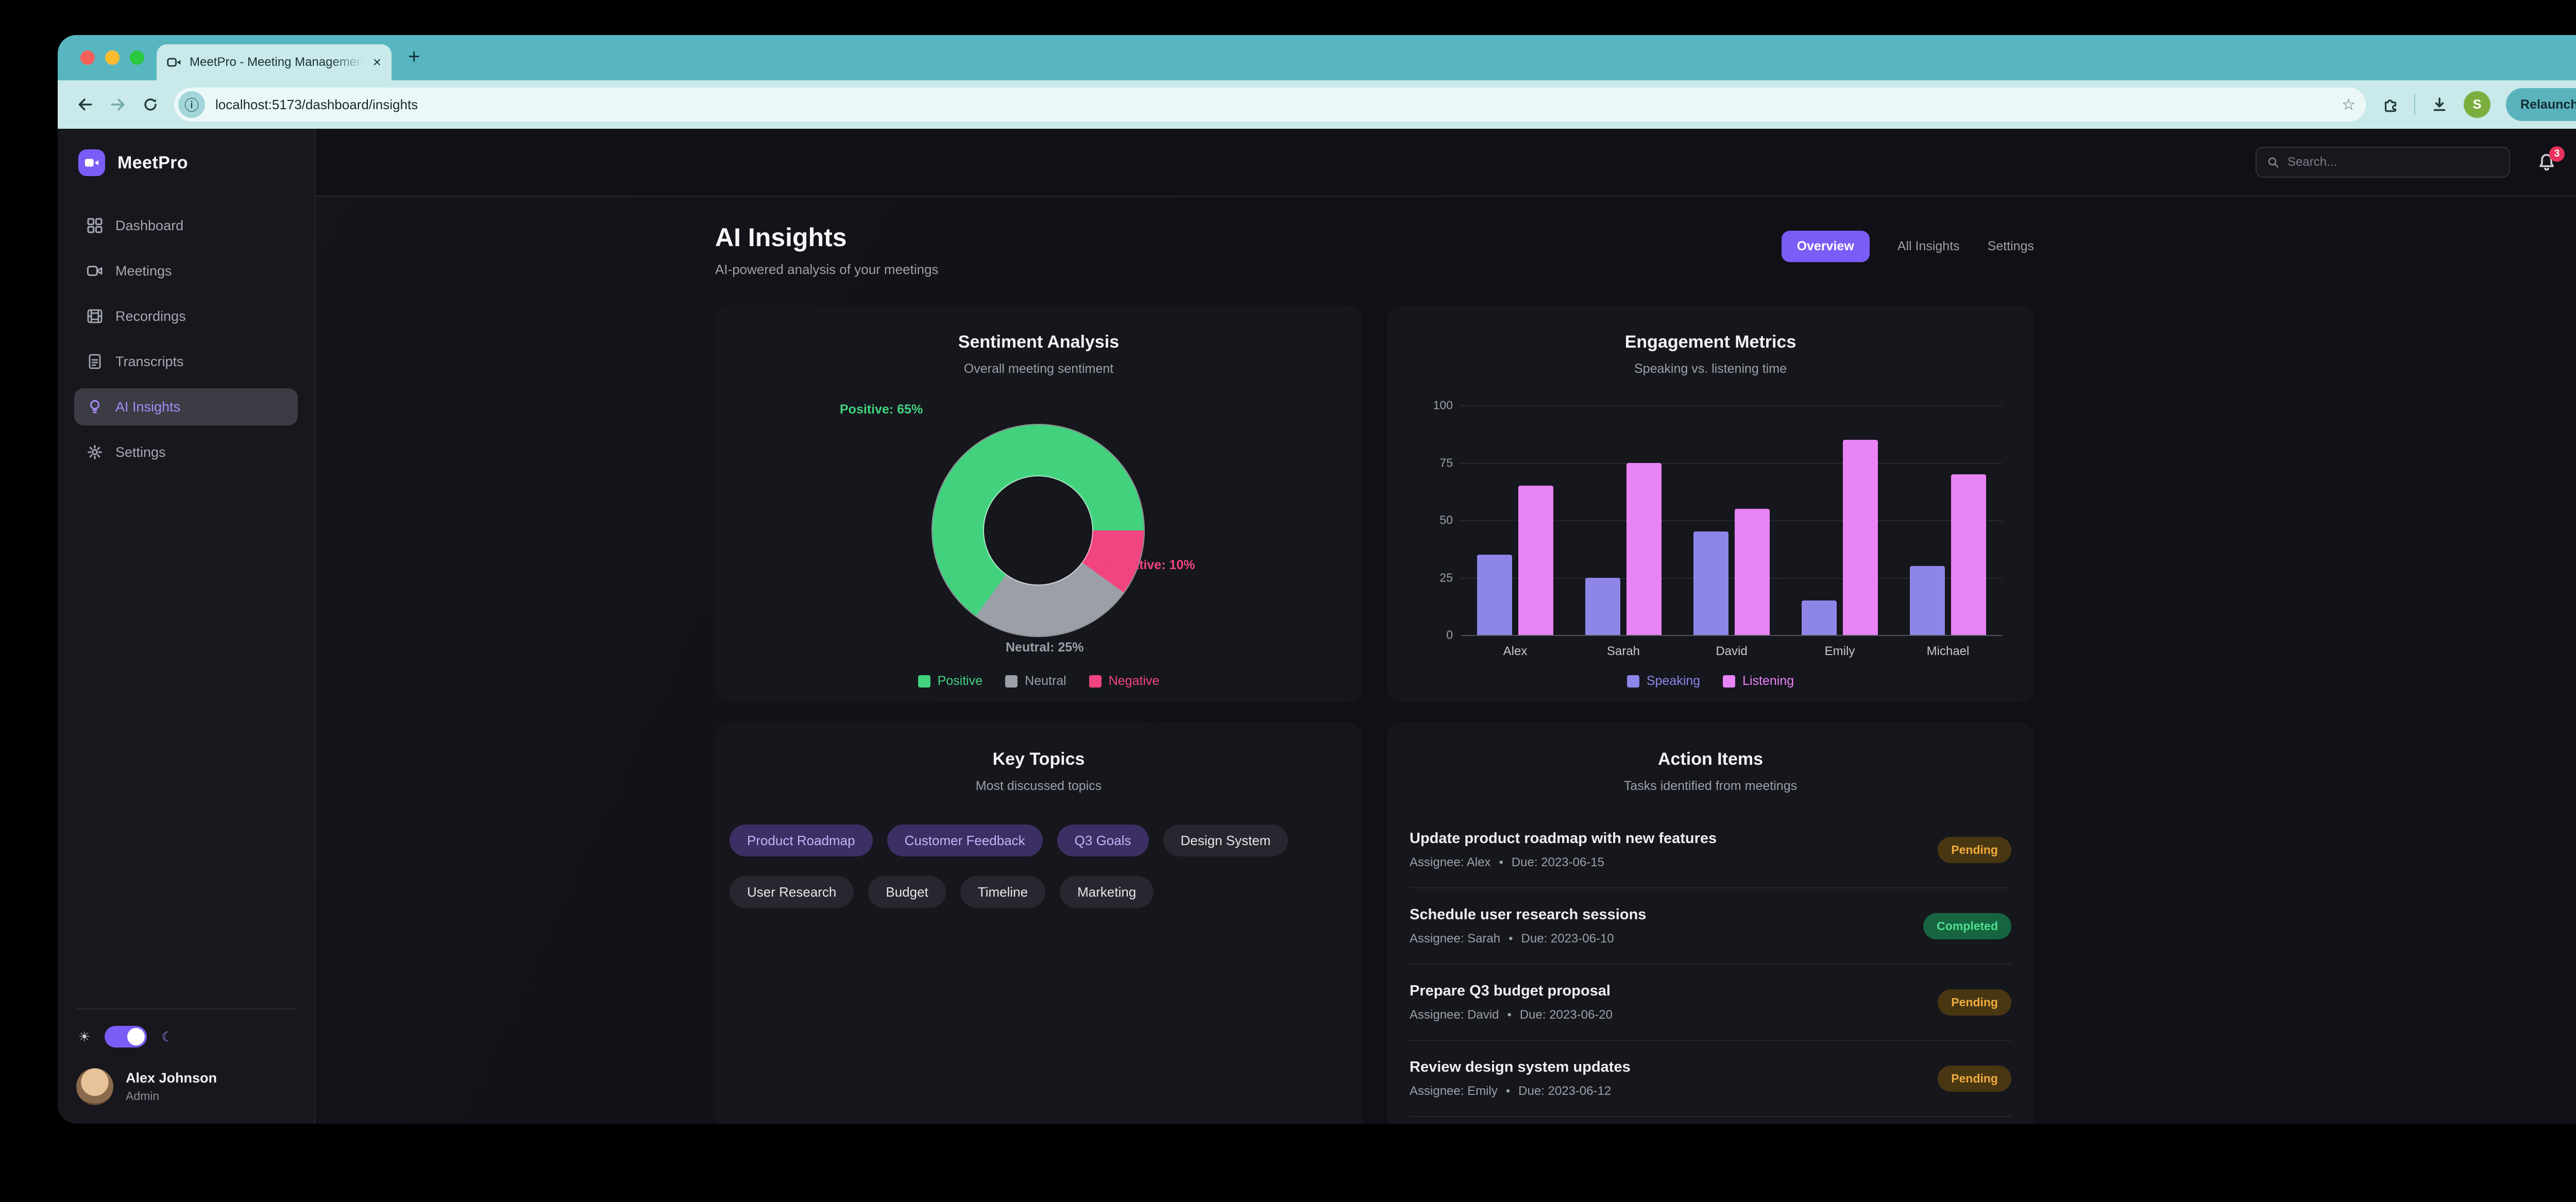 The height and width of the screenshot is (1202, 2576). I want to click on film-icon, so click(95, 316).